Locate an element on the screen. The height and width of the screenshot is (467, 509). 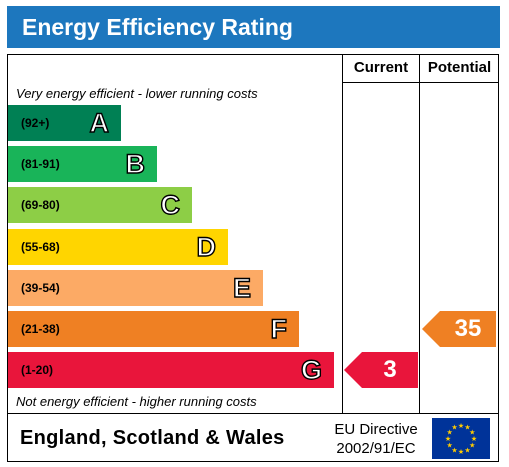
band-letter: B is located at coordinates (135, 163).